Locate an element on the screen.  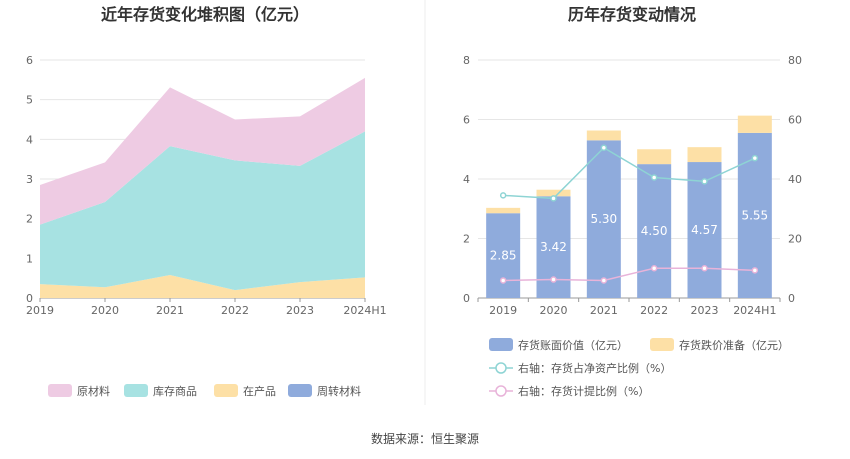
bar-value-label: 4.57 is located at coordinates (704, 230).